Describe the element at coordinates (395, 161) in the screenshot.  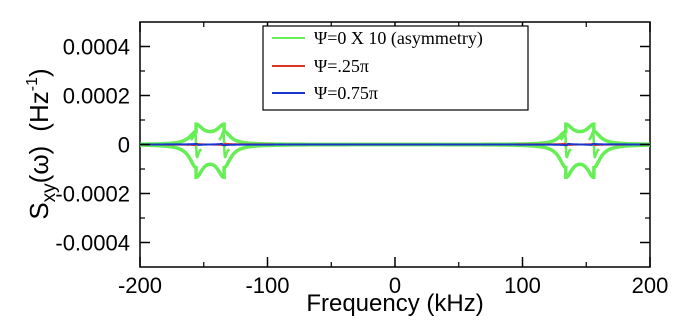
I see `series-psi0-lower` at that location.